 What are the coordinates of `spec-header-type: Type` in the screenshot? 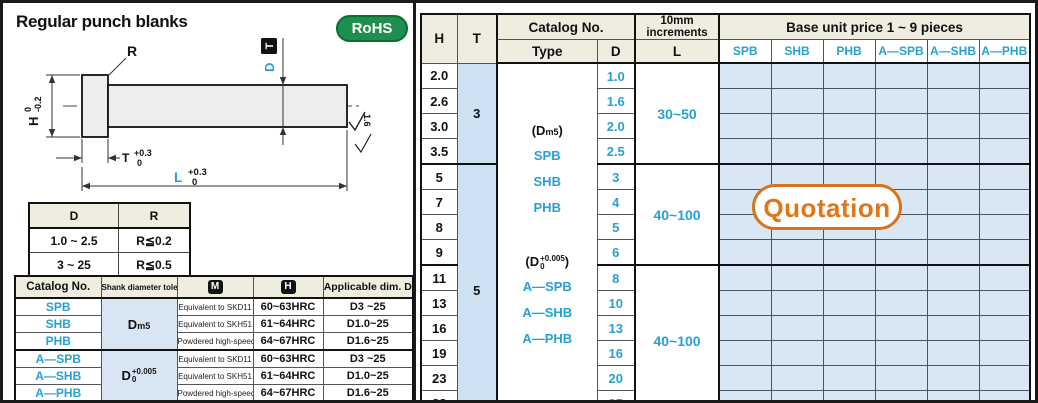 It's located at (547, 51).